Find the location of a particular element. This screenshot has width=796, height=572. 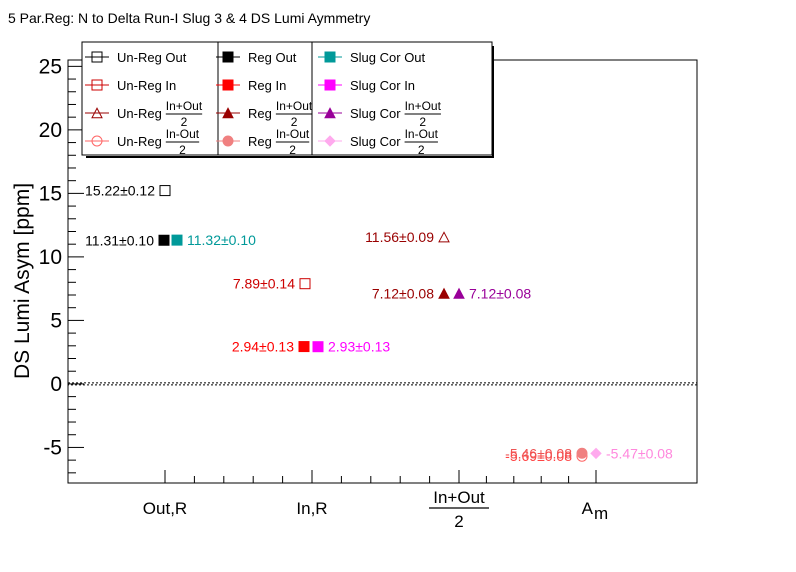

data-label: 2.94±0.13 is located at coordinates (263, 347).